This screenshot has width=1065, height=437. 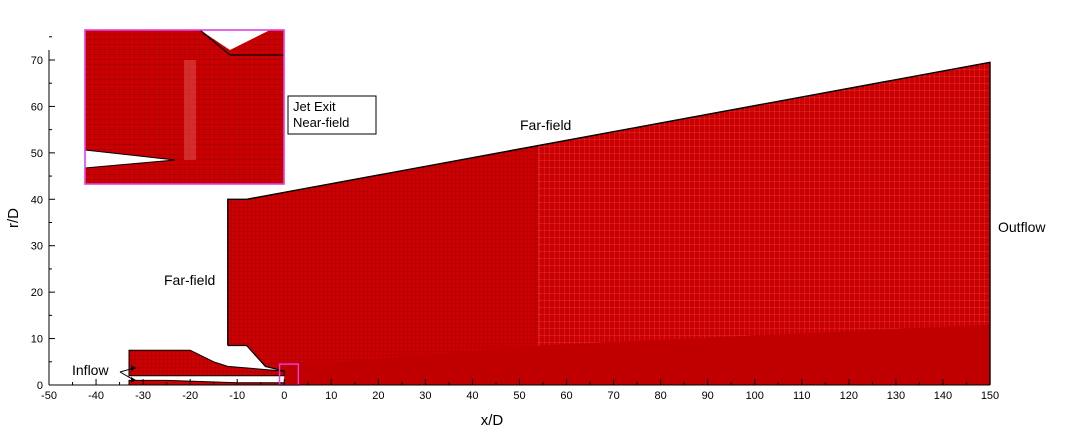 What do you see at coordinates (708, 396) in the screenshot?
I see `x-tick-label: 90` at bounding box center [708, 396].